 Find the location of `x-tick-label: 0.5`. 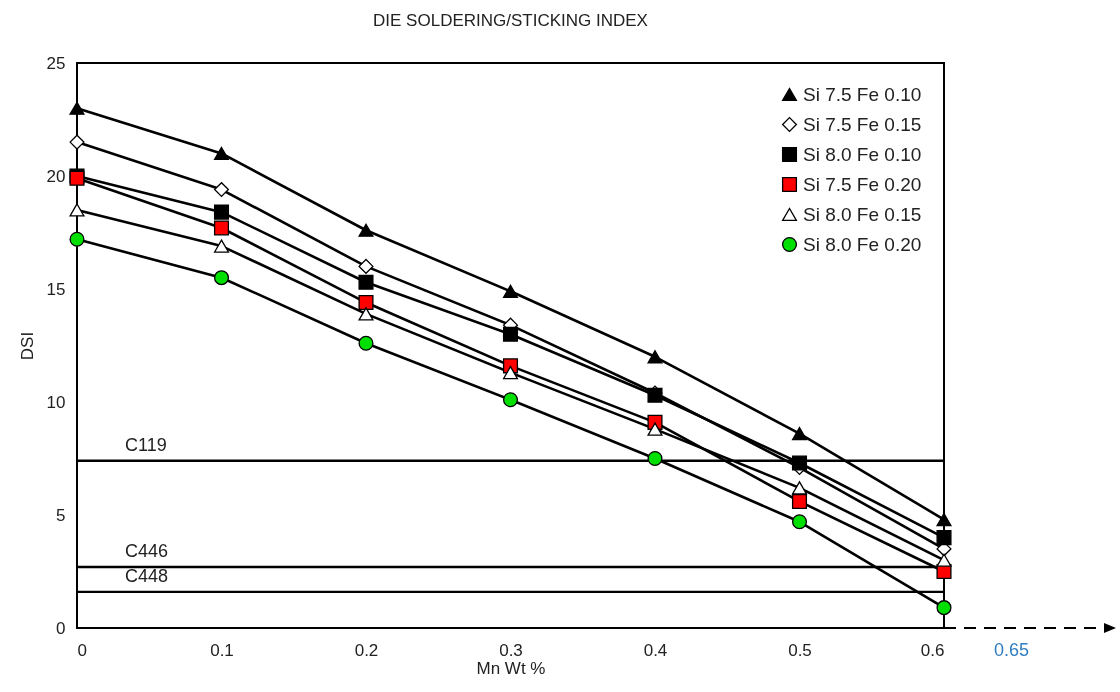

x-tick-label: 0.5 is located at coordinates (800, 650).